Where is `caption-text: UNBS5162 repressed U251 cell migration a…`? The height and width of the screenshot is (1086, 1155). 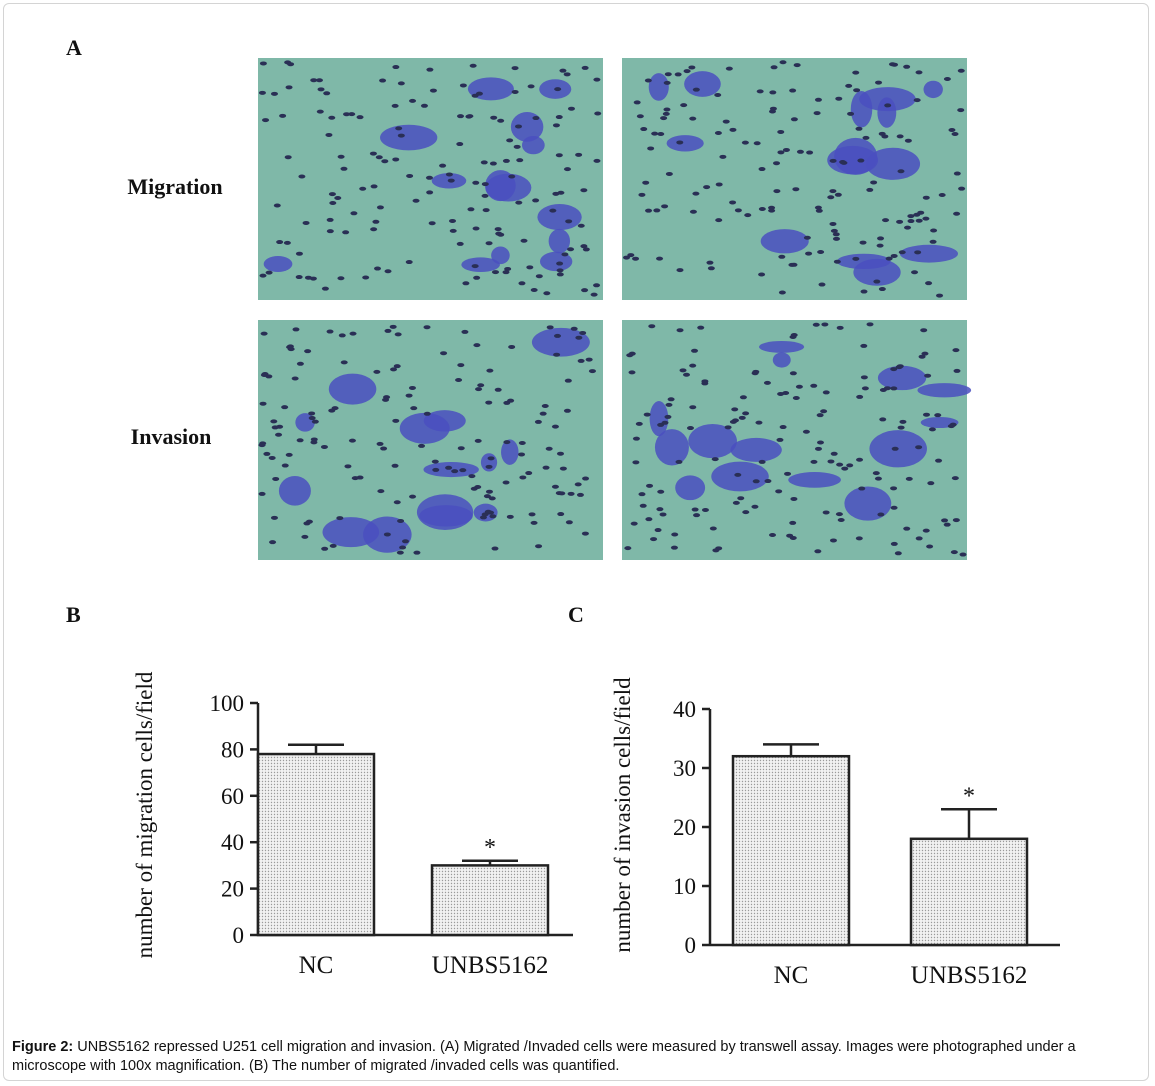 caption-text: UNBS5162 repressed U251 cell migration a… is located at coordinates (544, 1056).